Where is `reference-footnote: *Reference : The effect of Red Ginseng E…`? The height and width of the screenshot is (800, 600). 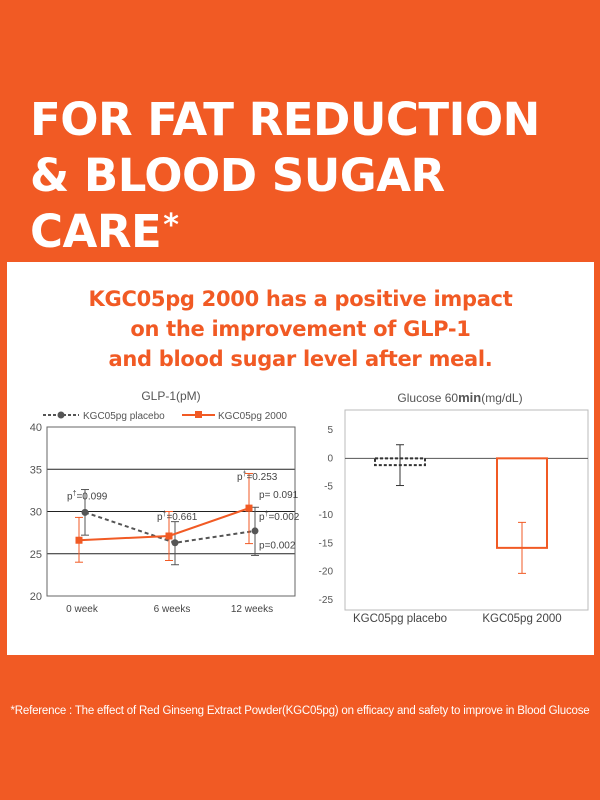 reference-footnote: *Reference : The effect of Red Ginseng E… is located at coordinates (300, 711).